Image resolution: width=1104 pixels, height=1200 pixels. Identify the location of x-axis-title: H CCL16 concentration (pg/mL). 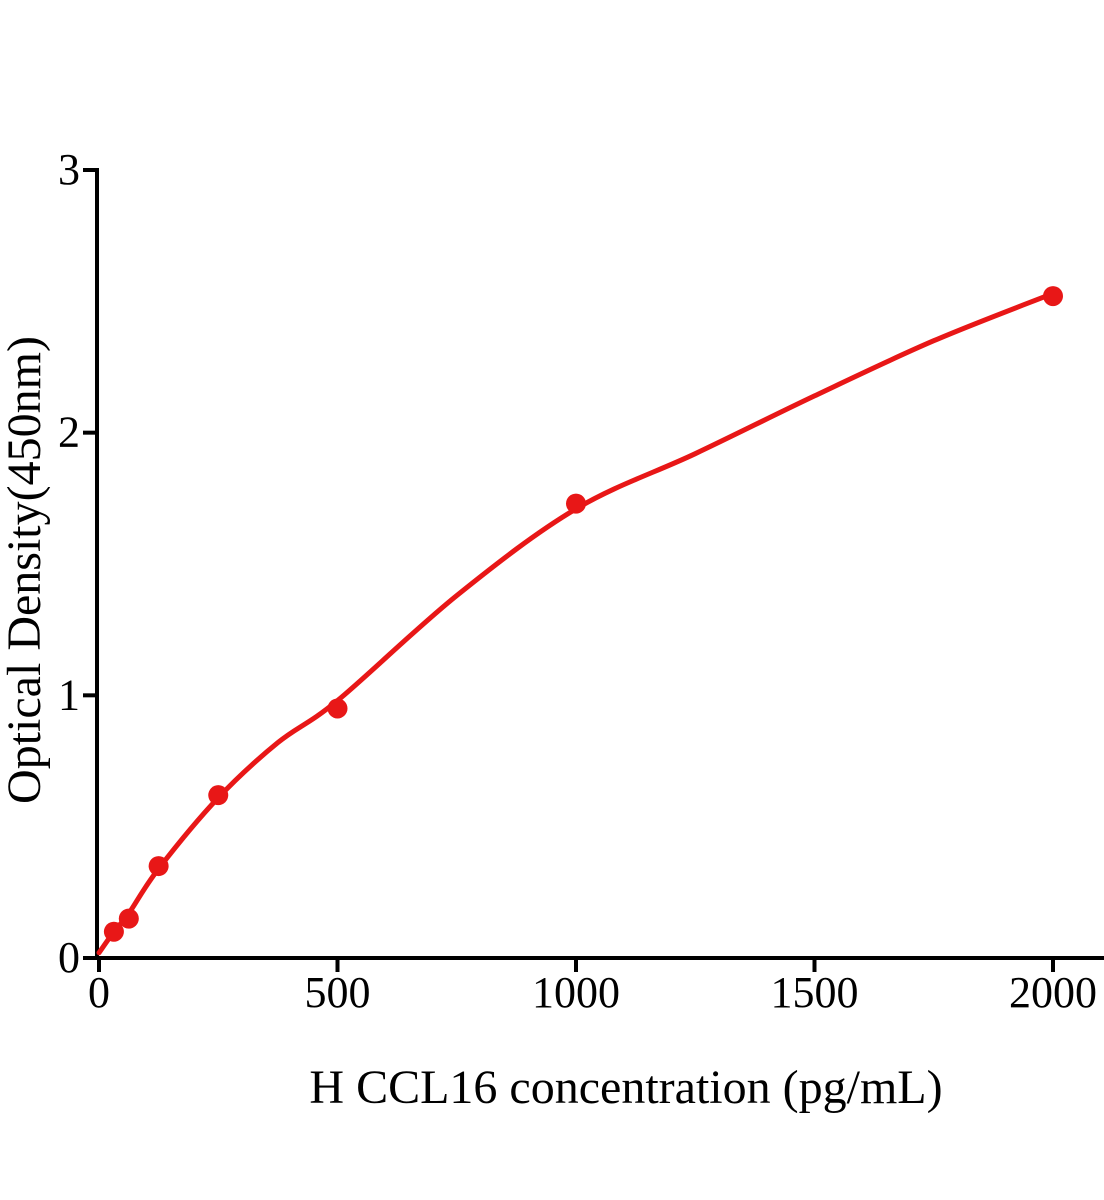
(625, 1087).